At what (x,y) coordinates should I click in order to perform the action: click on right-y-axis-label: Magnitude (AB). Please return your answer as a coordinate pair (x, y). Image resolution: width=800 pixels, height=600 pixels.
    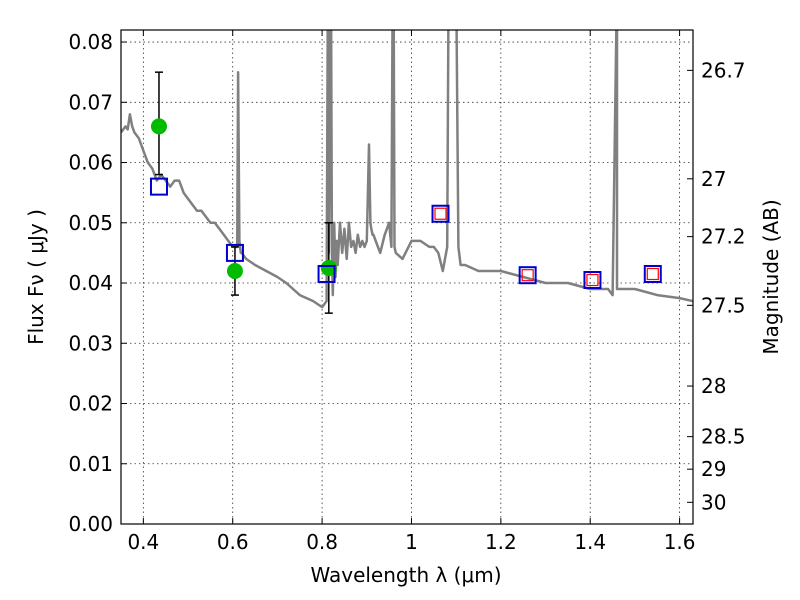
    Looking at the image, I should click on (771, 276).